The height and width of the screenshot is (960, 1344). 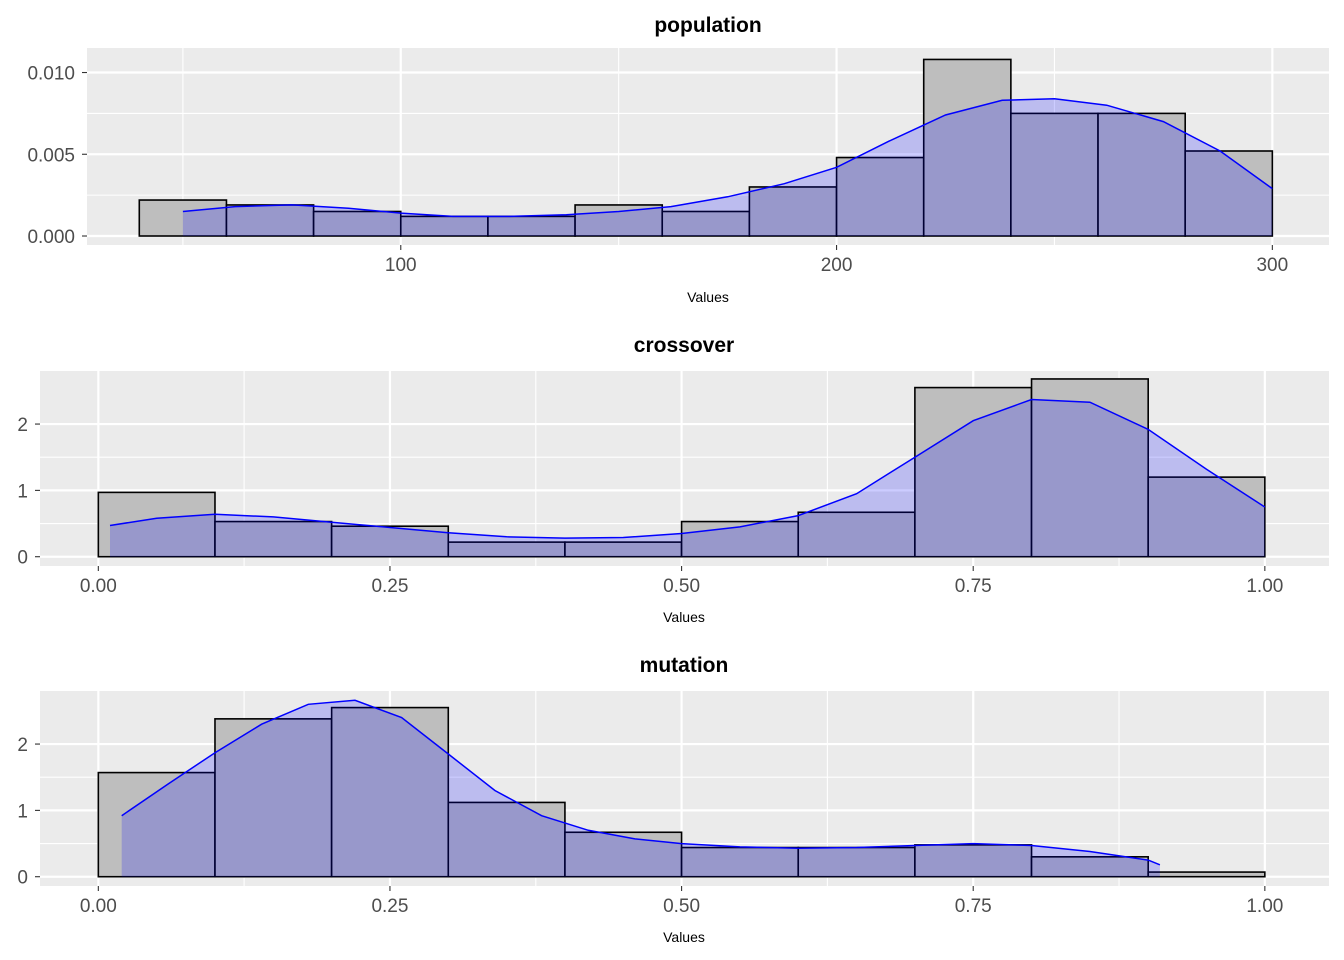 I want to click on x-tick-label: 200, so click(x=837, y=265).